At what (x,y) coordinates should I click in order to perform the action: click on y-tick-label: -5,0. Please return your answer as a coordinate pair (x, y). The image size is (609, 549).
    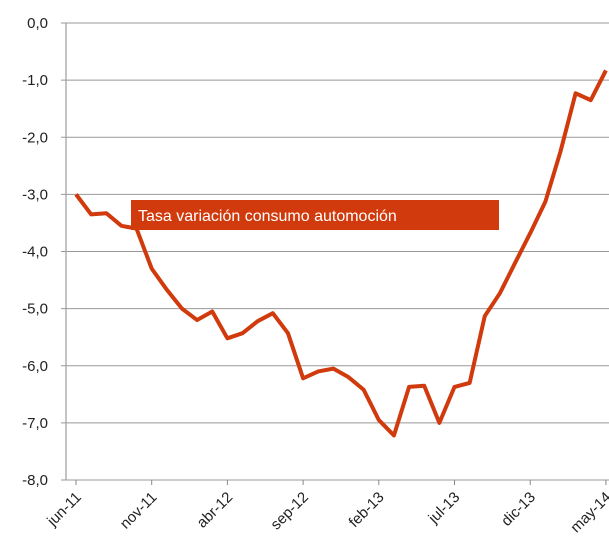
    Looking at the image, I should click on (35, 309).